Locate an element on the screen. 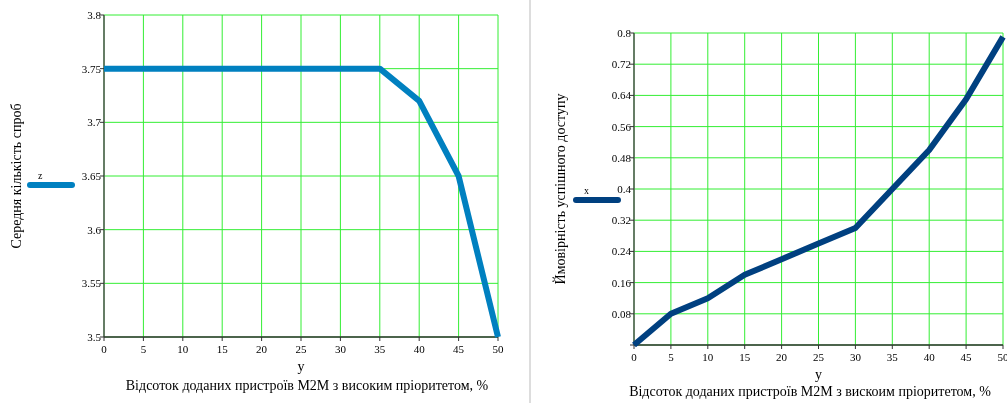 This screenshot has width=1007, height=403. y-tick-label: 3.65 is located at coordinates (91, 176).